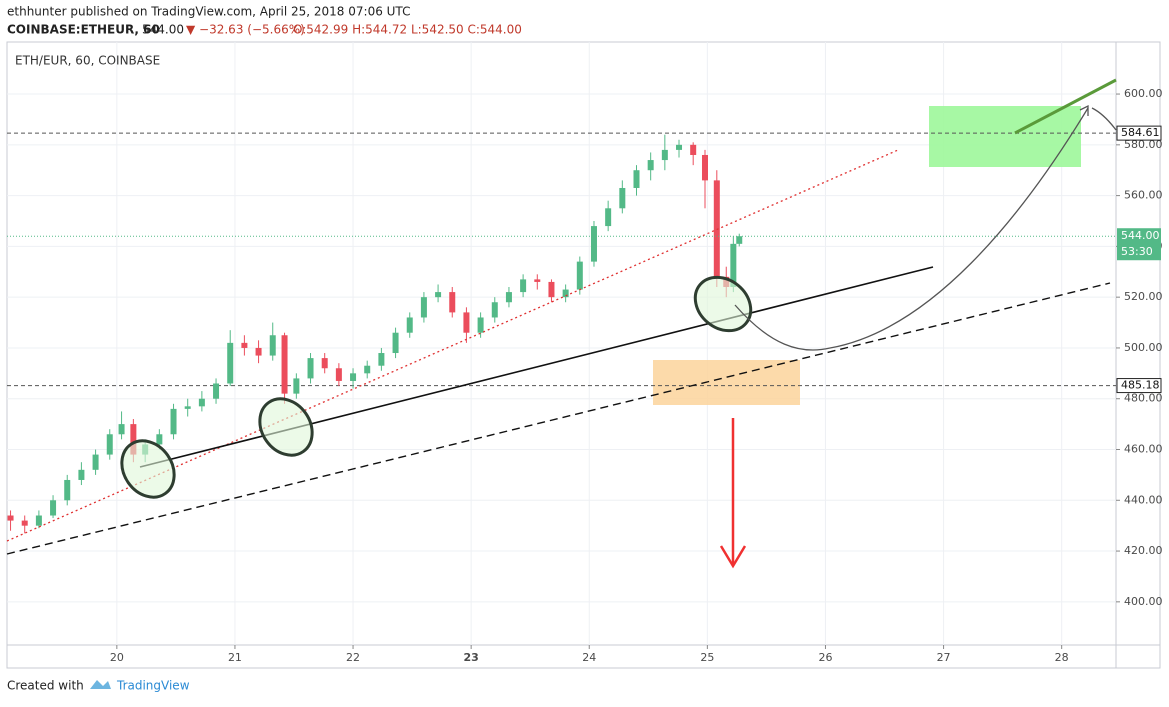  I want to click on y-tick-label: 580.00, so click(1143, 144).